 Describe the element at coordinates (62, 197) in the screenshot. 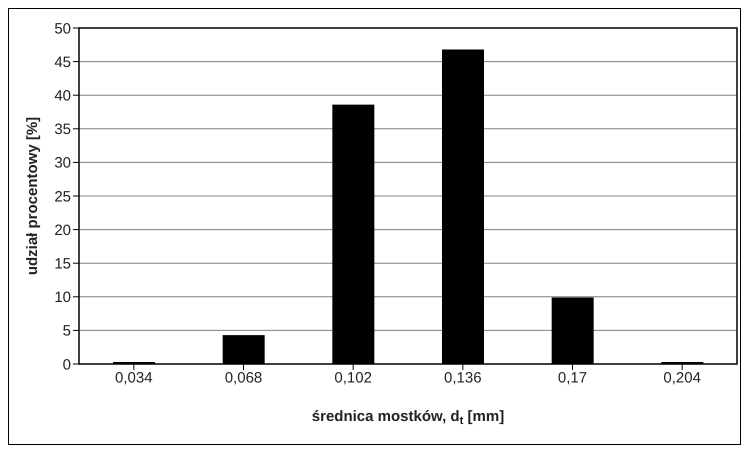

I see `y-tick-label: 25` at that location.